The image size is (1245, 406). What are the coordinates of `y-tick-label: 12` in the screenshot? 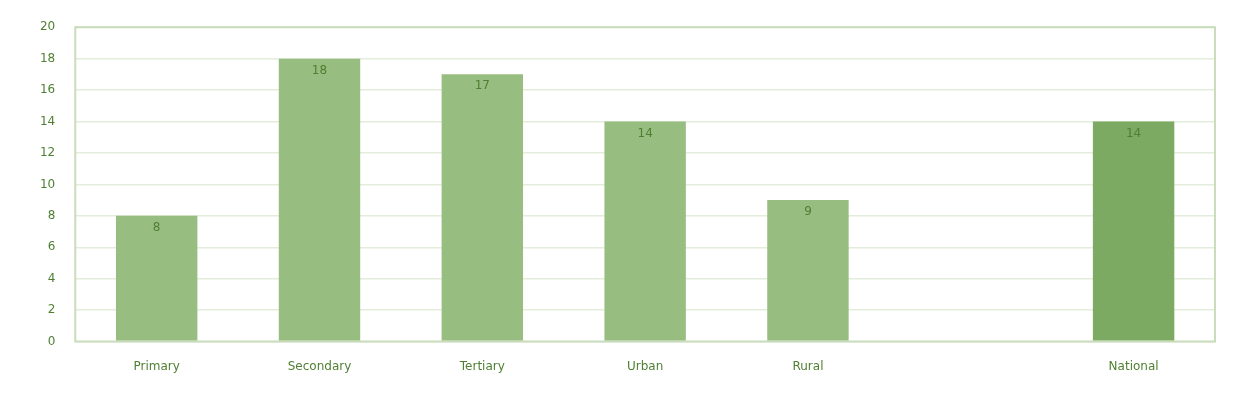 It's located at (47, 152).